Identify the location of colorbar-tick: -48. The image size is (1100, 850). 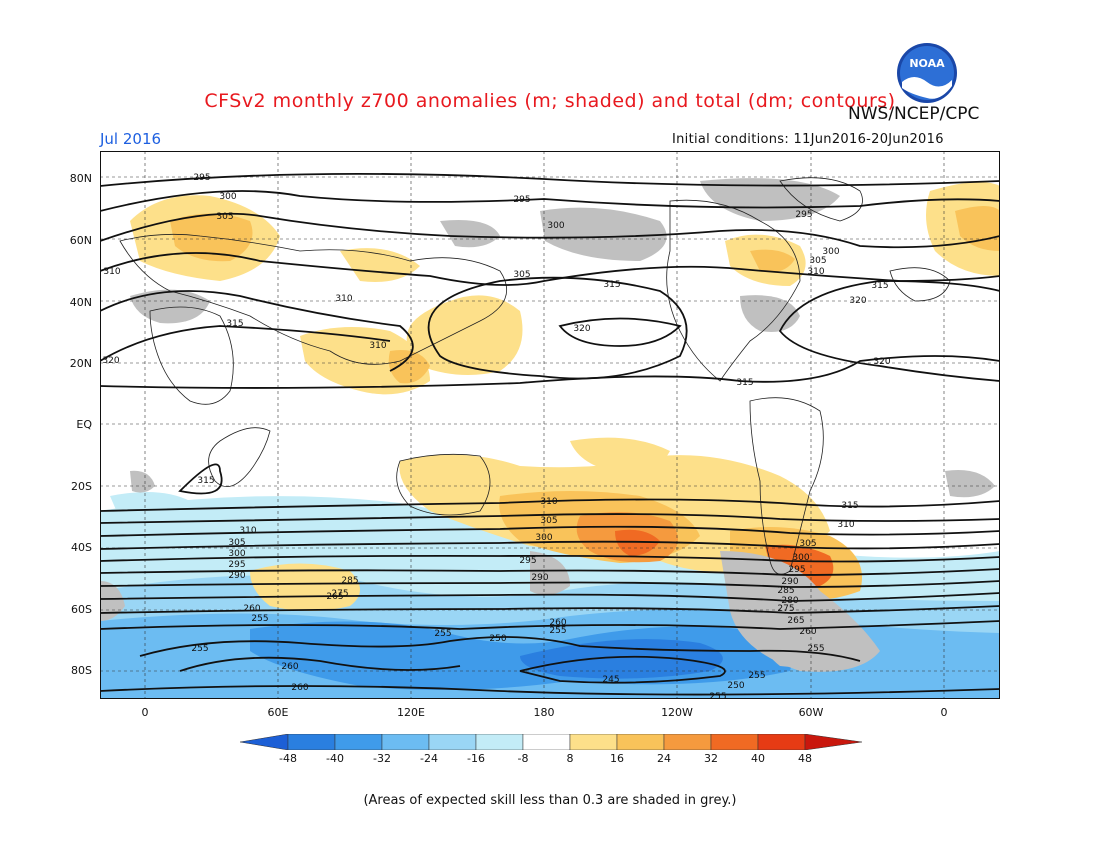
(288, 758).